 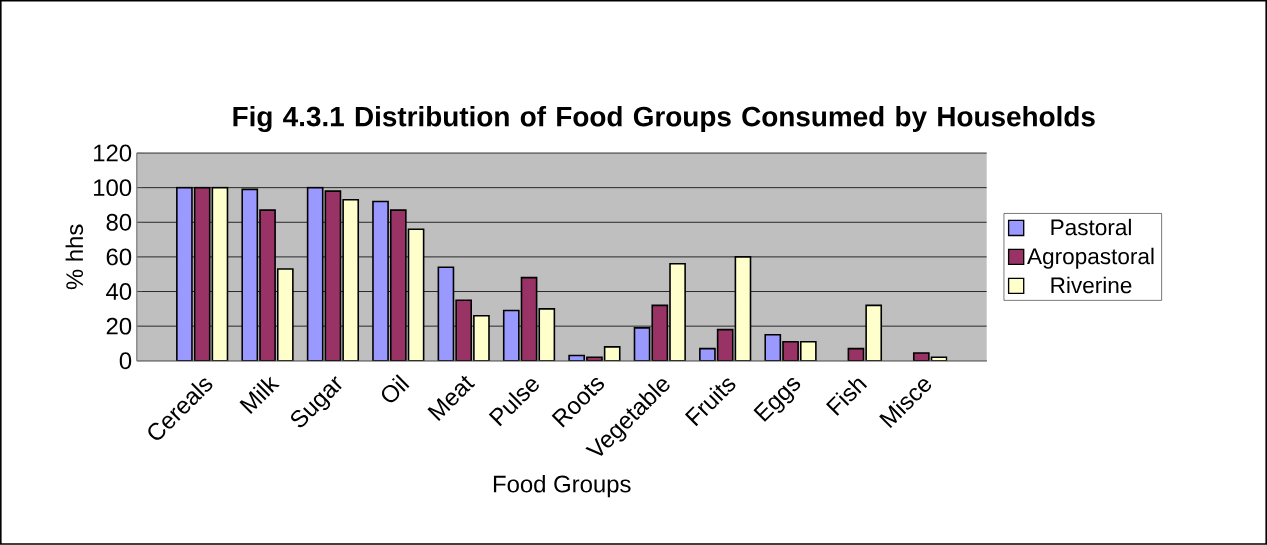 What do you see at coordinates (113, 188) in the screenshot?
I see `y-tick-label: 100` at bounding box center [113, 188].